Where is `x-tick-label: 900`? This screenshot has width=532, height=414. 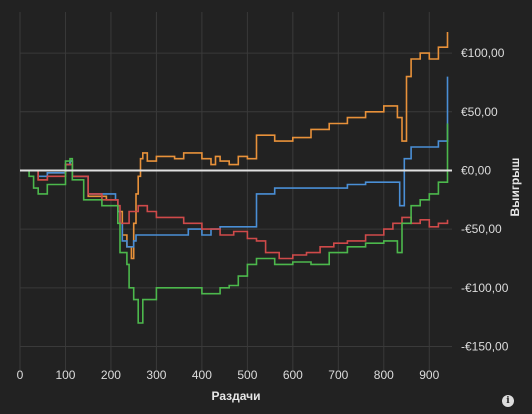
x-tick-label: 900 is located at coordinates (429, 375).